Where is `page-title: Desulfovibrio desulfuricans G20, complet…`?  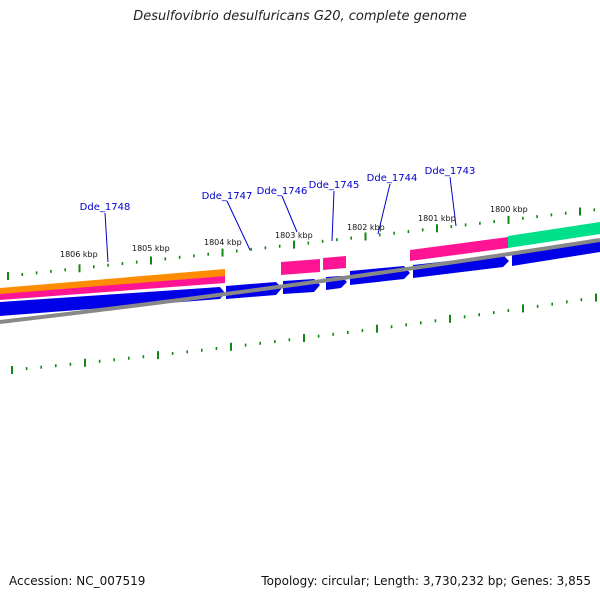 page-title: Desulfovibrio desulfuricans G20, complet… is located at coordinates (300, 16).